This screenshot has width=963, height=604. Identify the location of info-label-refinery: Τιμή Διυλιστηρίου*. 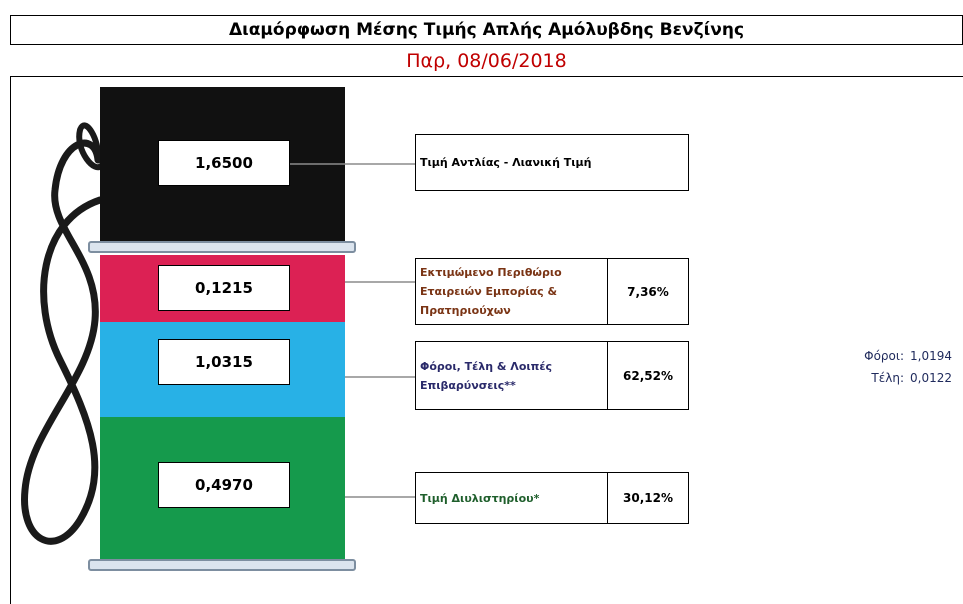
(480, 498).